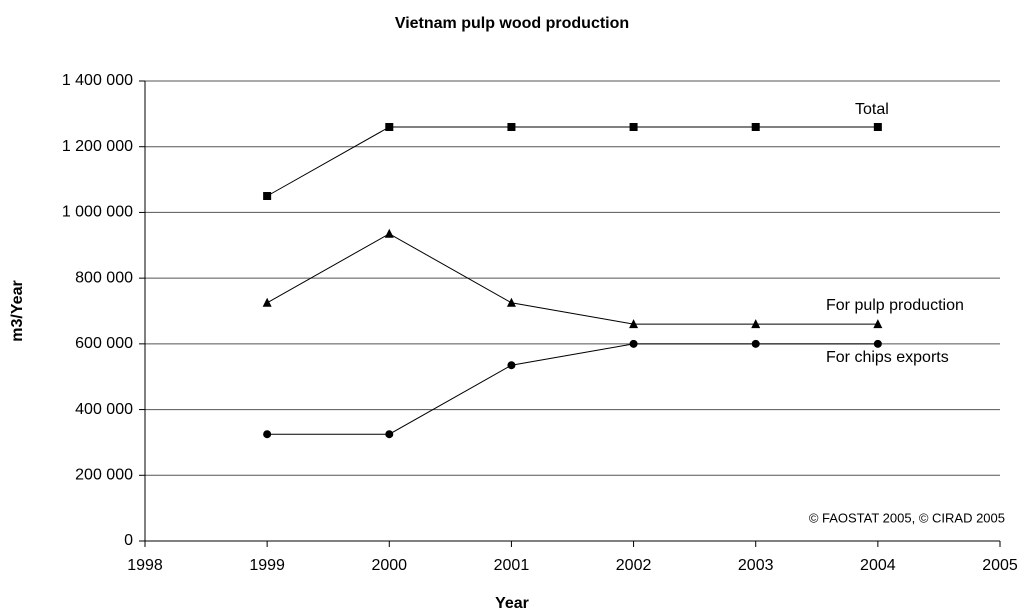 Image resolution: width=1028 pixels, height=614 pixels. I want to click on series-label: For pulp production, so click(895, 305).